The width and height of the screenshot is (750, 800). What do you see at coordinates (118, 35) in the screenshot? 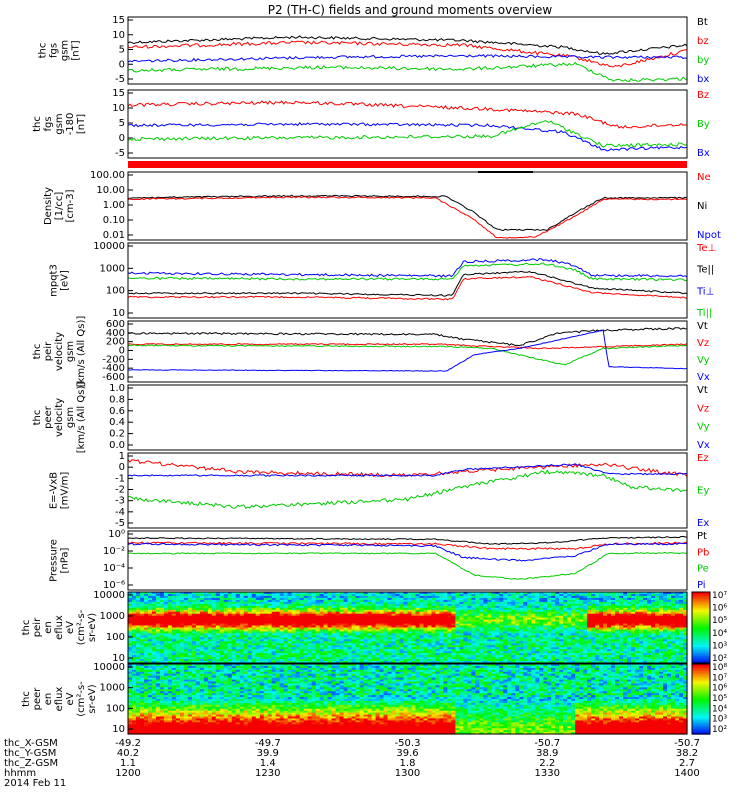
I see `y-tick-label: 10` at bounding box center [118, 35].